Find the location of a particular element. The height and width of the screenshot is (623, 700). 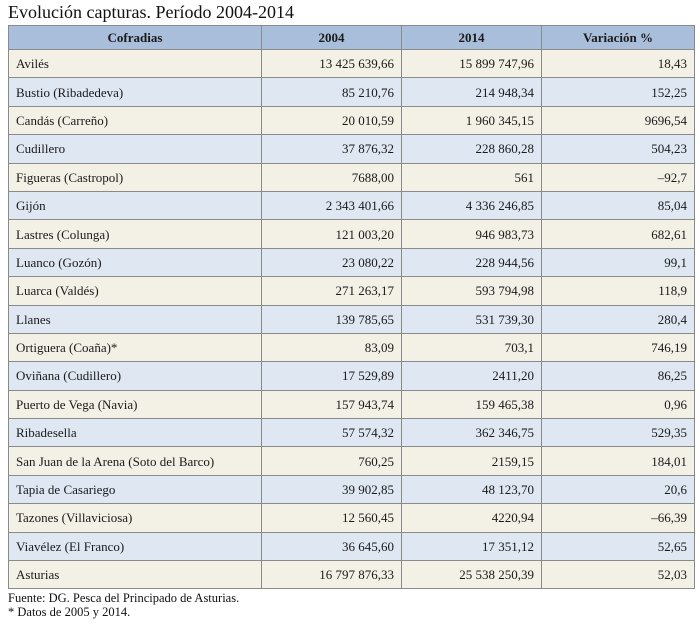

cell-2014: 228 860,28 is located at coordinates (471, 149).